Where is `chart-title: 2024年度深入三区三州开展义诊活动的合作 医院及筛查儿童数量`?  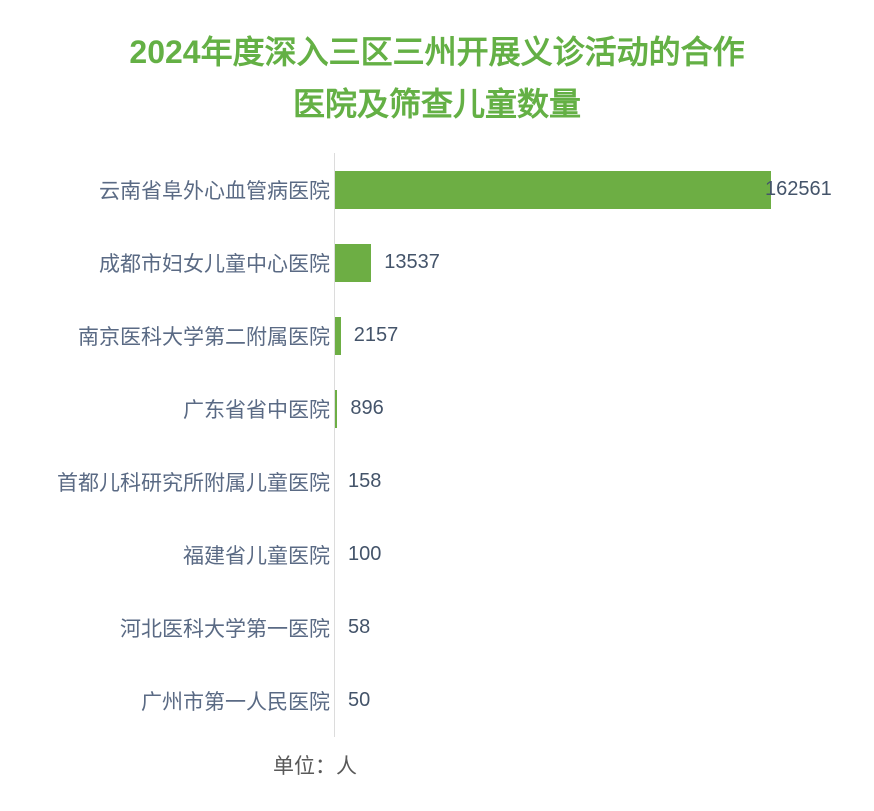 chart-title: 2024年度深入三区三州开展义诊活动的合作 医院及筛查儿童数量 is located at coordinates (437, 78).